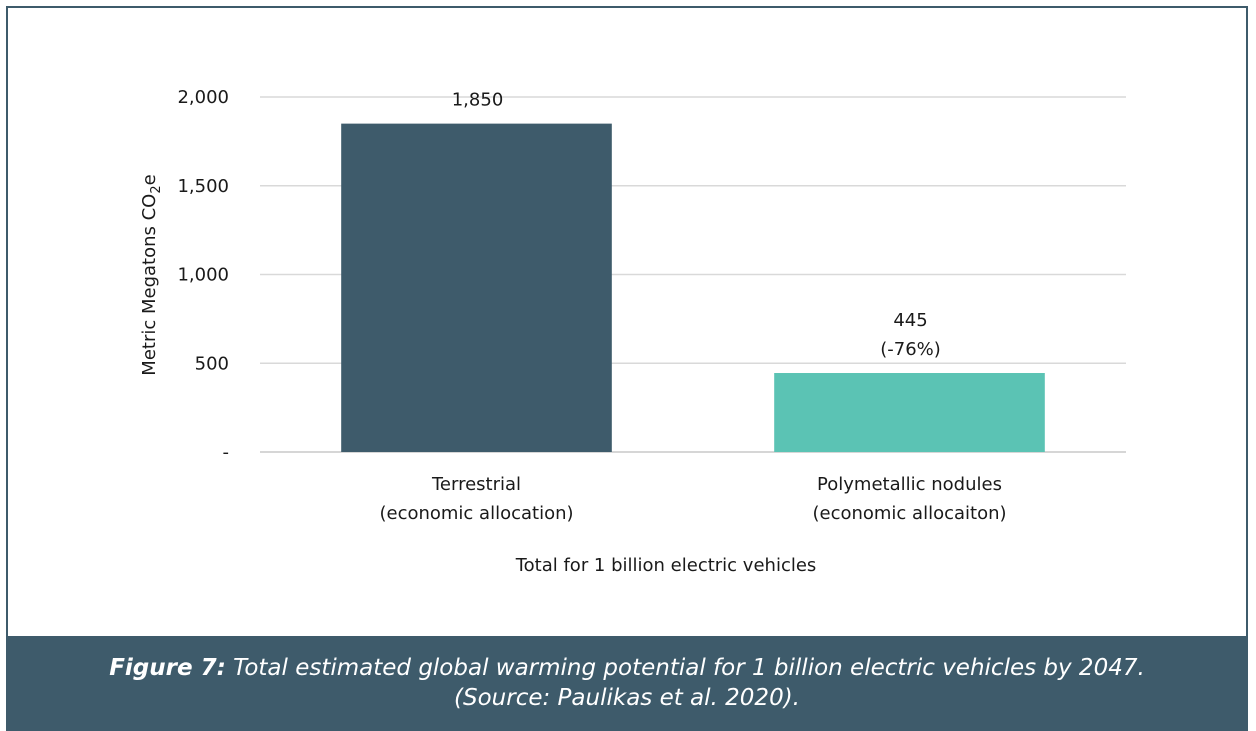 This screenshot has height=731, width=1256. I want to click on y-axis-title-main: Metric Megatons CO, so click(149, 285).